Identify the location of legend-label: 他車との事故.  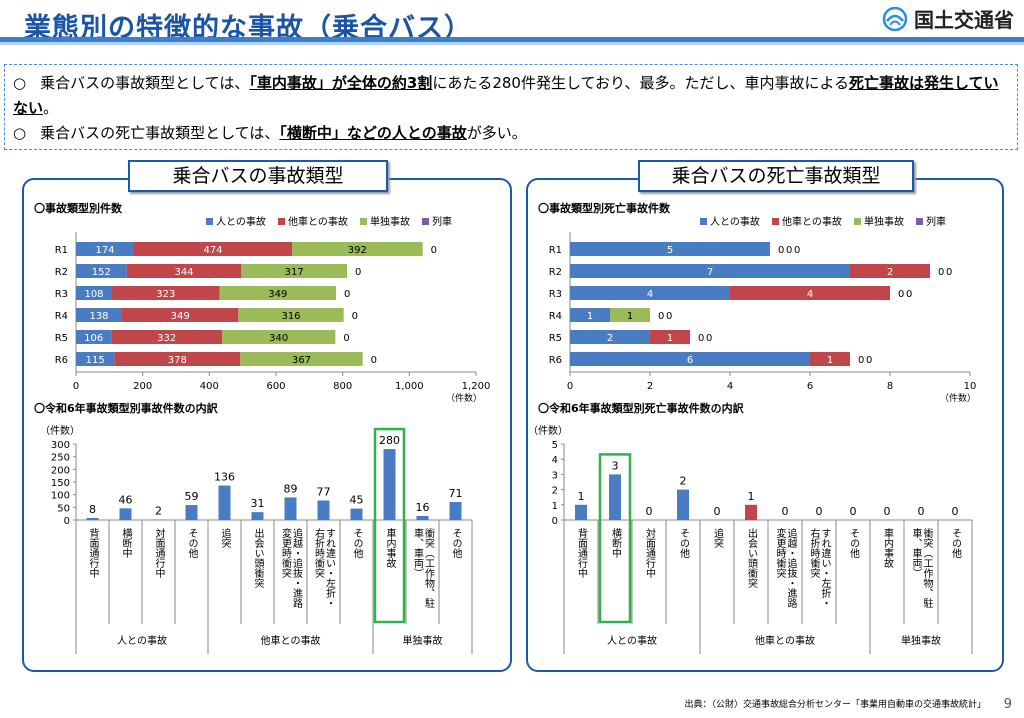
(318, 221).